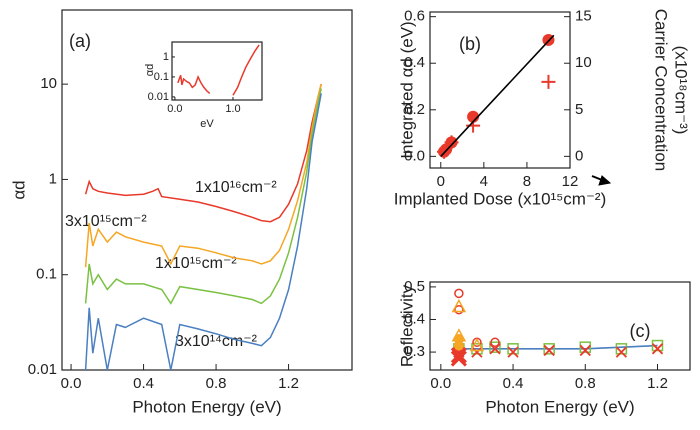  I want to click on y2-tick-label: 15, so click(583, 16).